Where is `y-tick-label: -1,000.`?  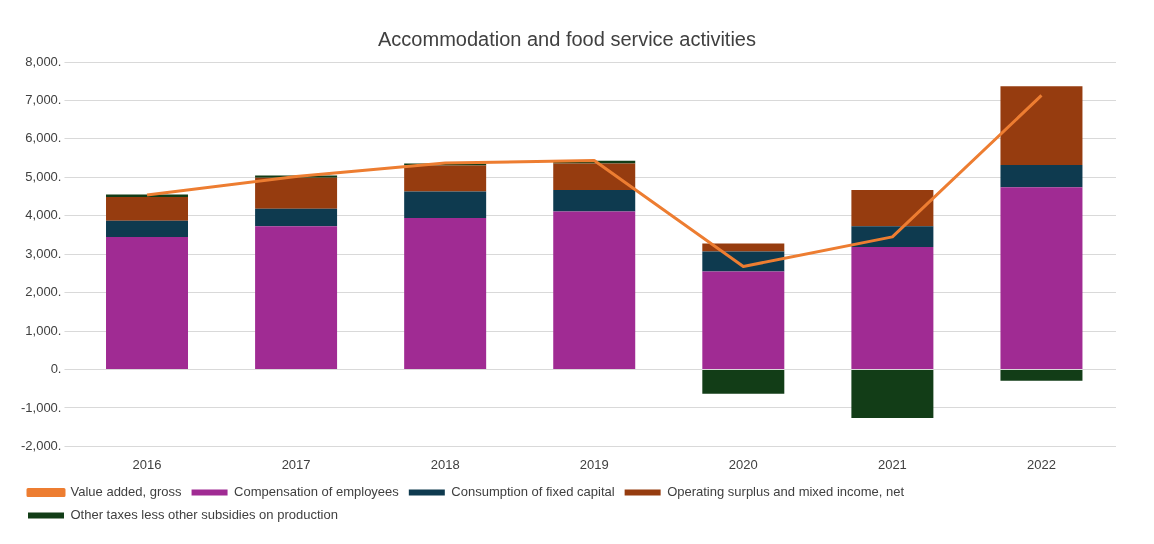
y-tick-label: -1,000. is located at coordinates (41, 407).